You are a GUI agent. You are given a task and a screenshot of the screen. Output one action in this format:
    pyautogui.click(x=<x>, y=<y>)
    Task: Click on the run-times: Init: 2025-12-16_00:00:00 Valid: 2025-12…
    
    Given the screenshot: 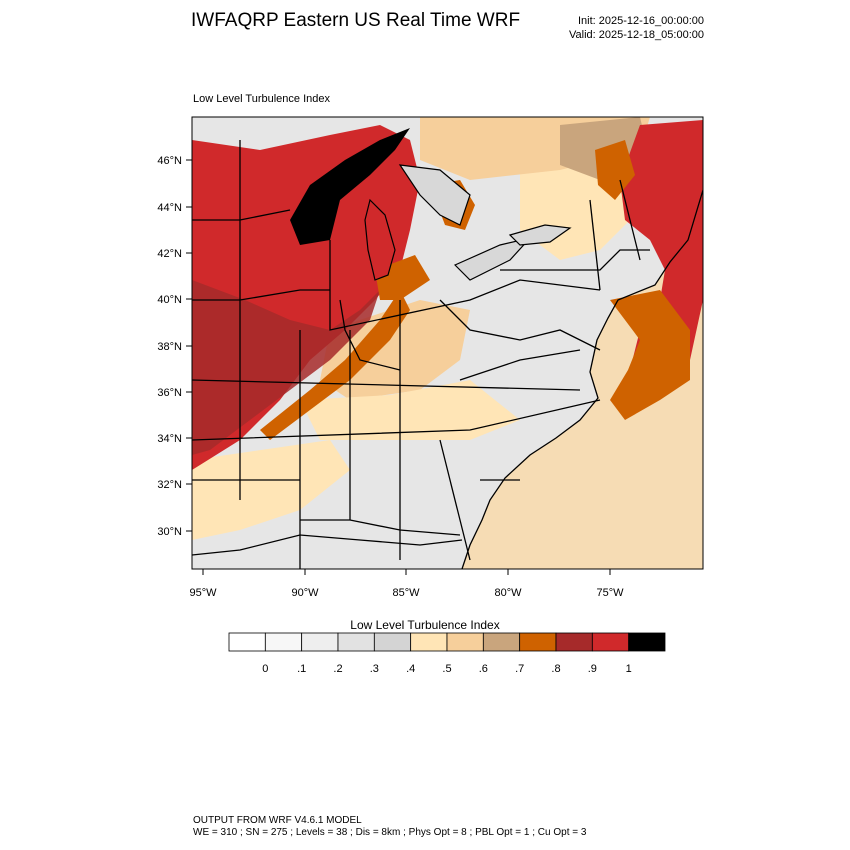 What is the action you would take?
    pyautogui.click(x=636, y=28)
    